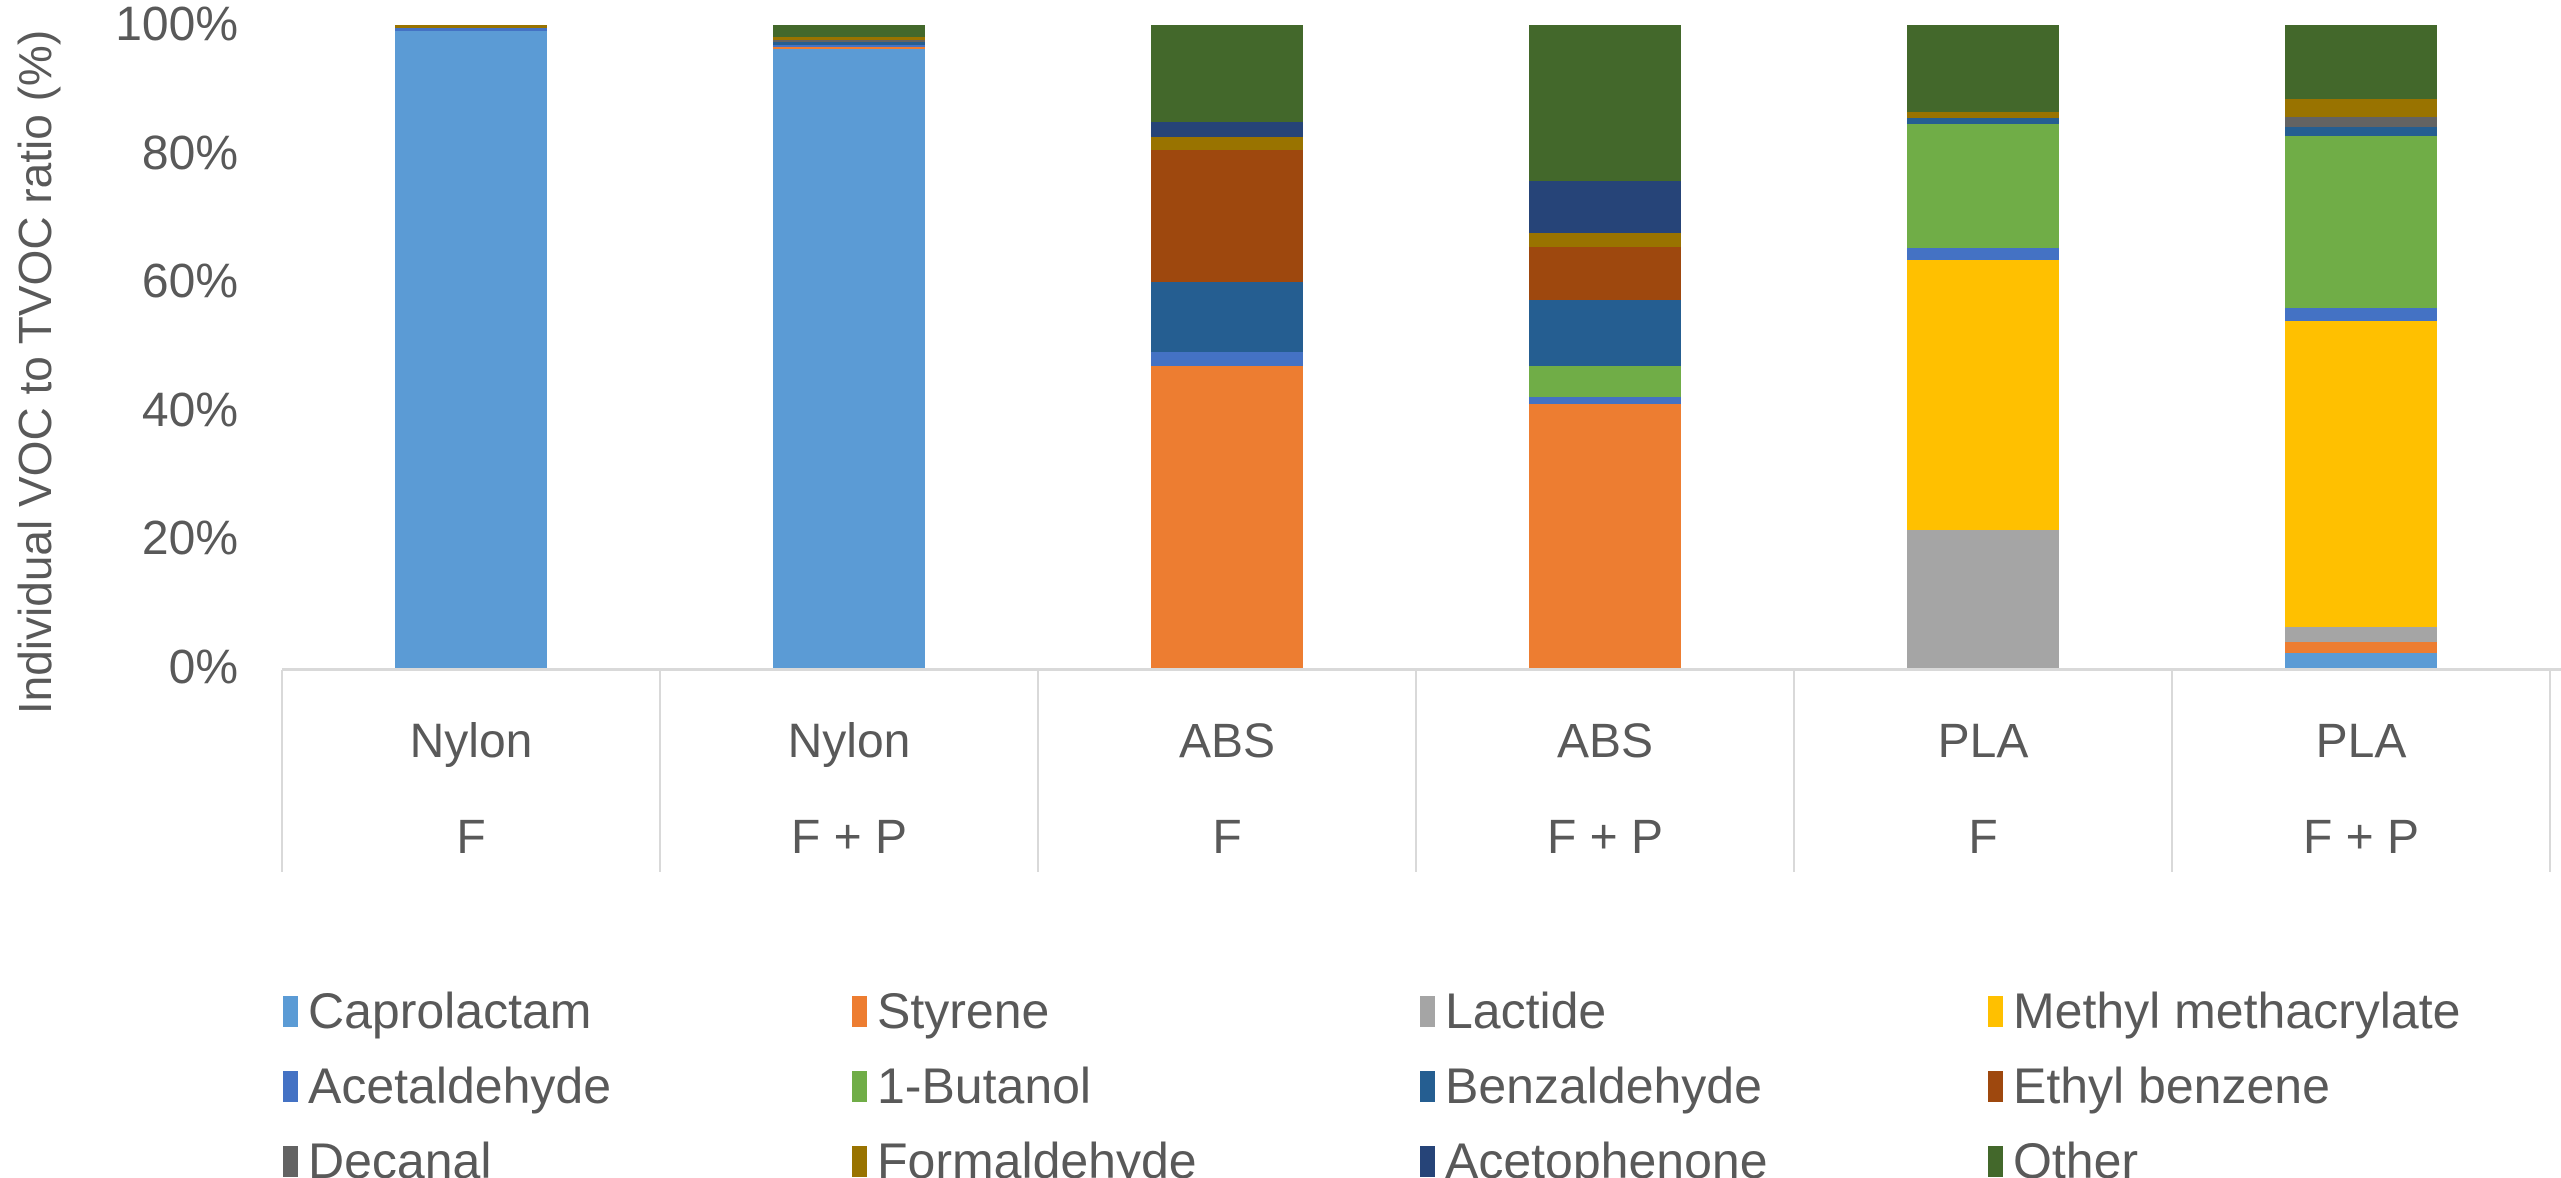  What do you see at coordinates (2224, 1011) in the screenshot?
I see `legend-item: Methyl methacrylate` at bounding box center [2224, 1011].